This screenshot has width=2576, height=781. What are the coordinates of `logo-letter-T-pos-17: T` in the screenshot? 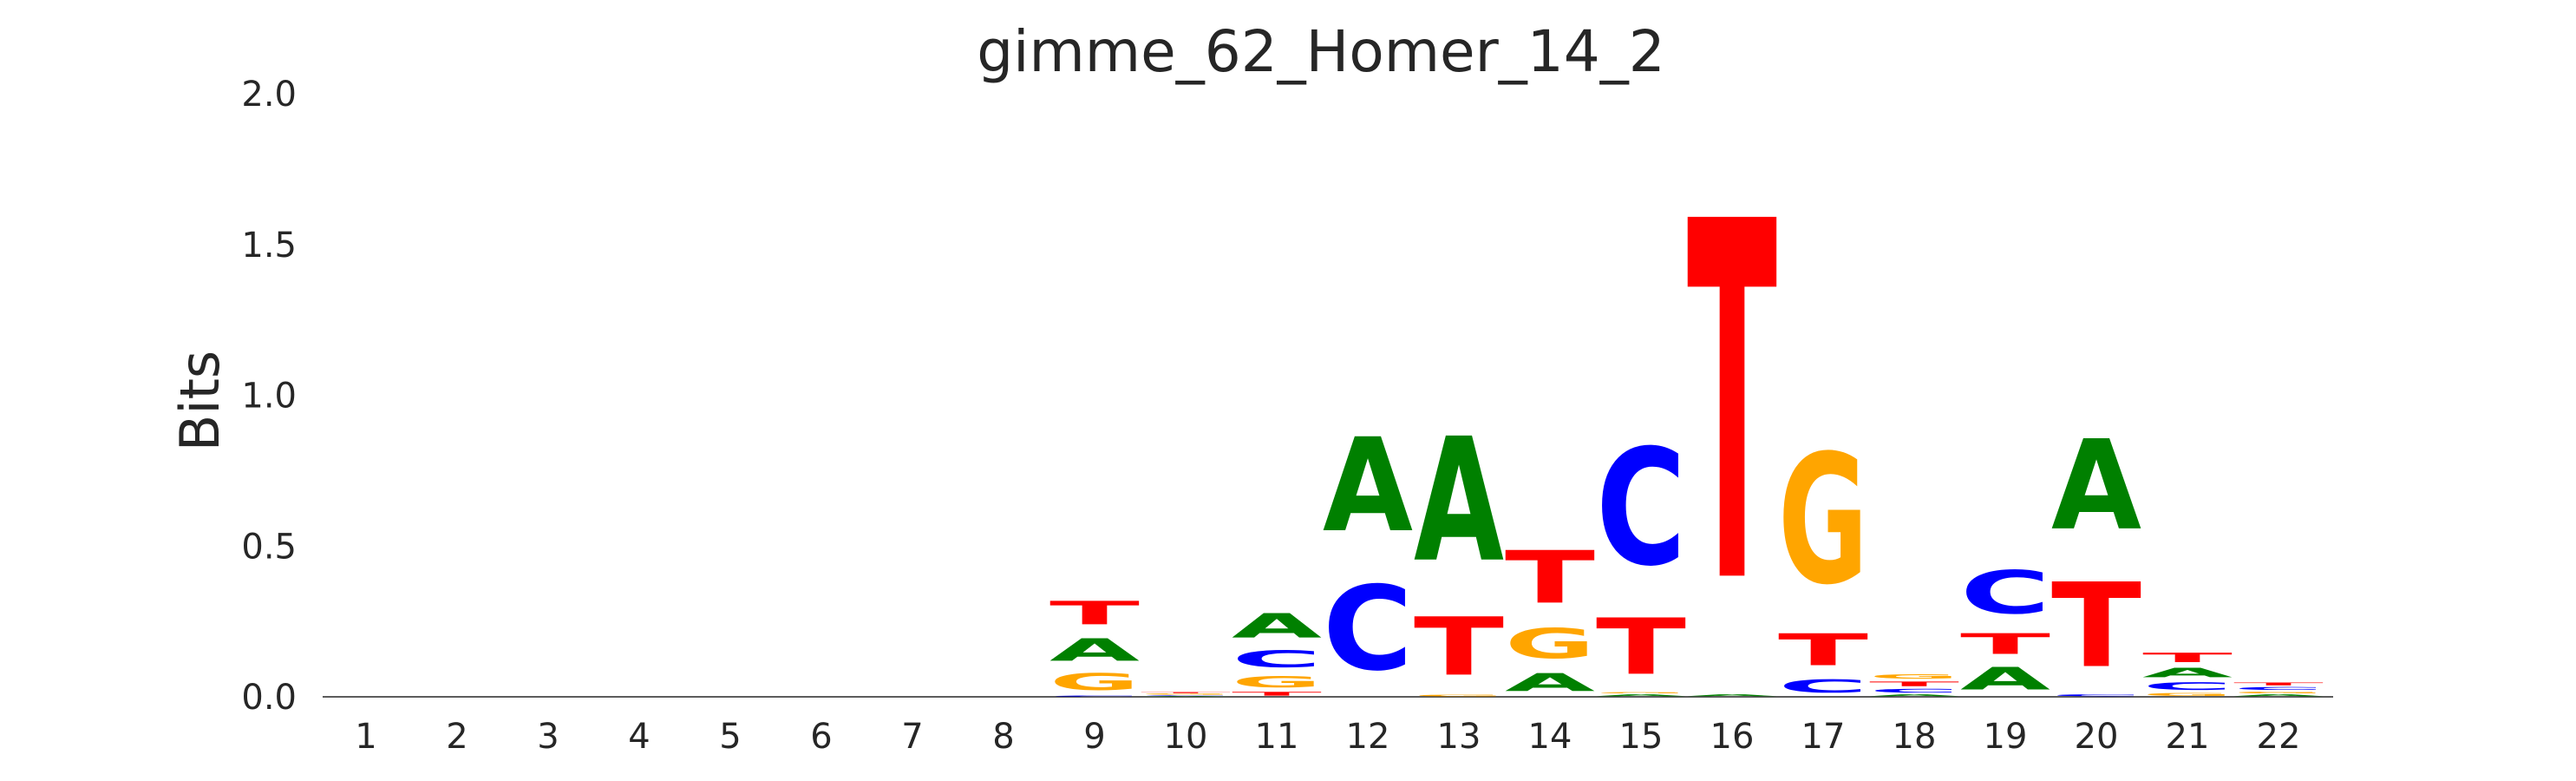 It's located at (1823, 650).